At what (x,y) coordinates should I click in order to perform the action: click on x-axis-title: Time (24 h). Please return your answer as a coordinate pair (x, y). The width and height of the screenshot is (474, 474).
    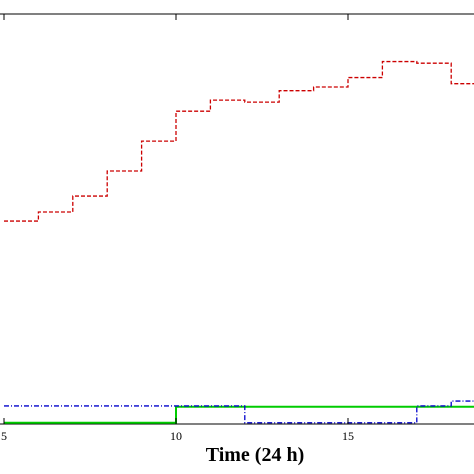
    Looking at the image, I should click on (255, 455).